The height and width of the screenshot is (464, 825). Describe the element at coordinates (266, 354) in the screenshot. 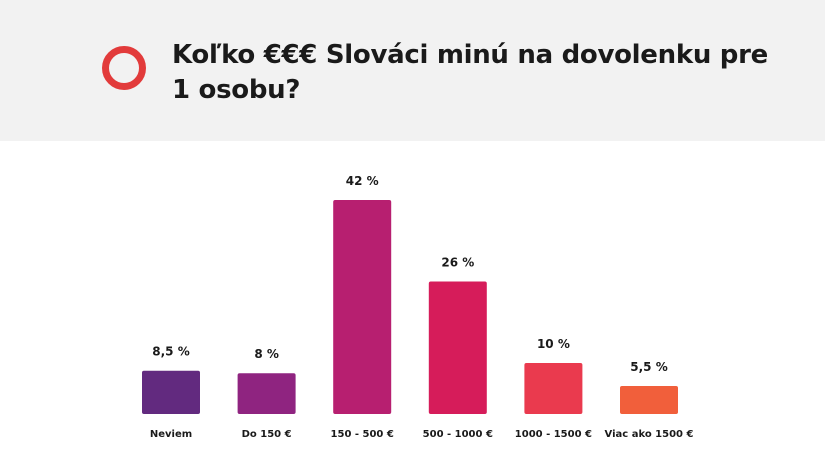

I see `value-label-1: 8 %` at that location.